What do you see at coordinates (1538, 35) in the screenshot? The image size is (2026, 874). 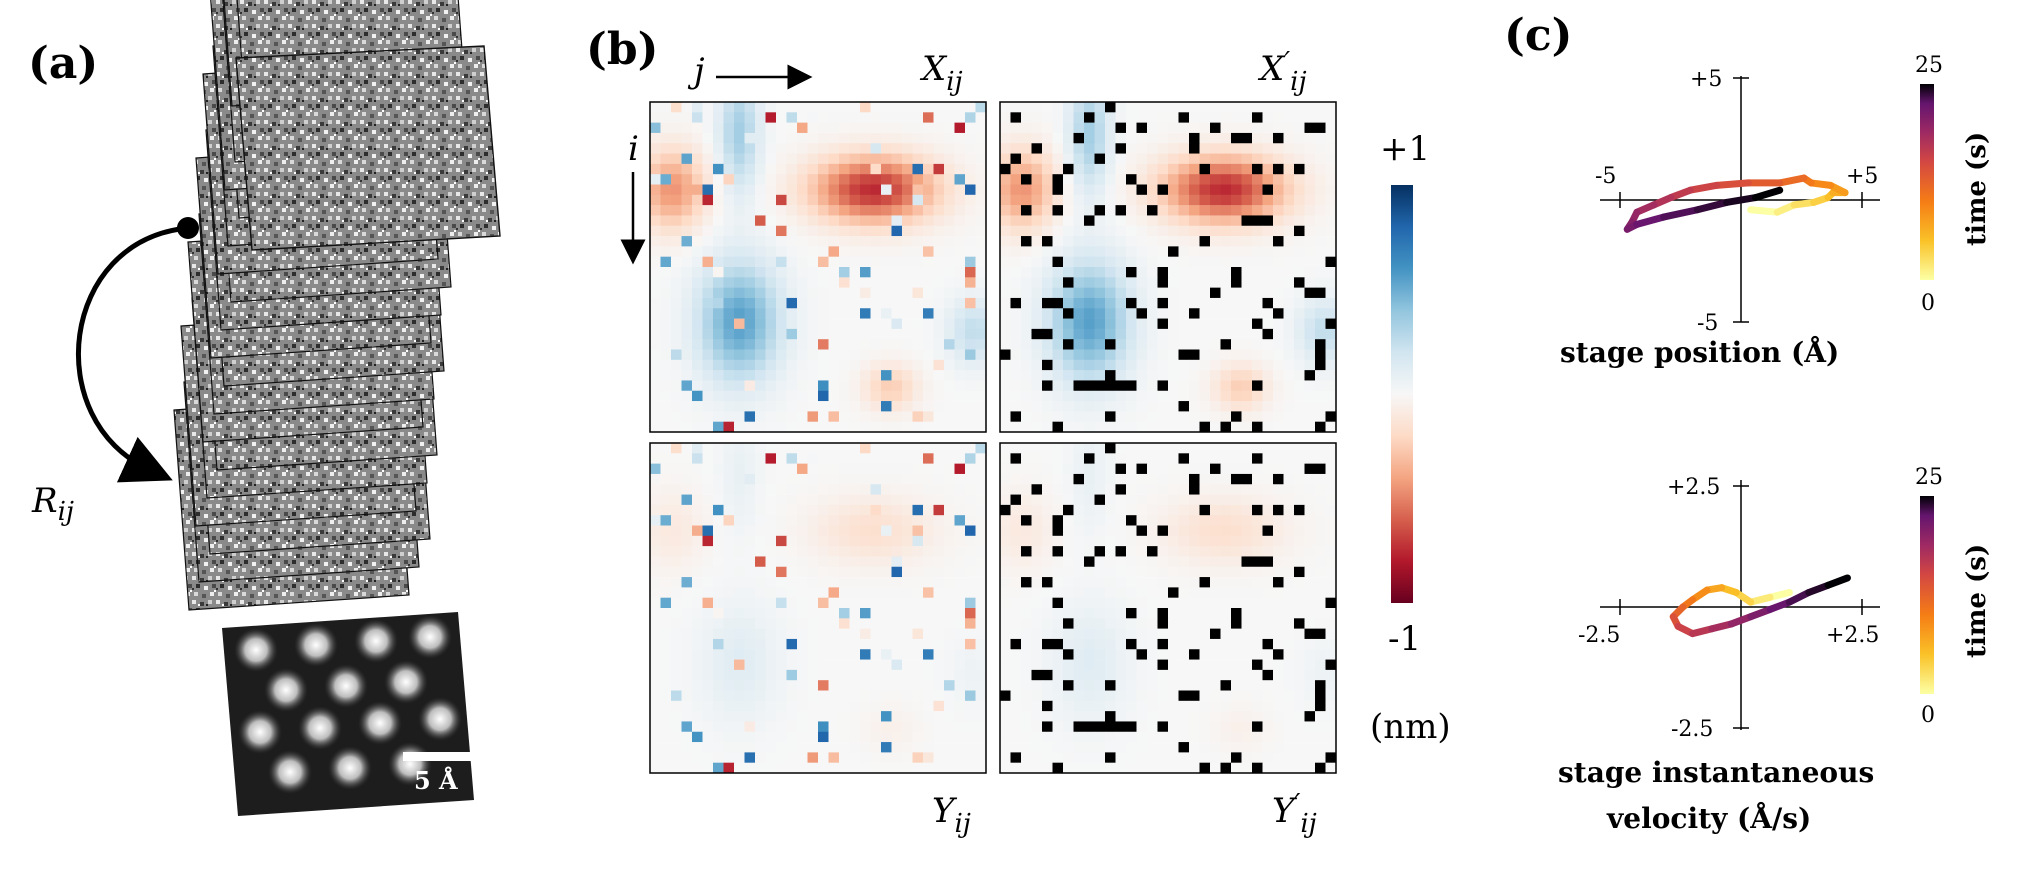 I see `panel-c-label: (c)` at bounding box center [1538, 35].